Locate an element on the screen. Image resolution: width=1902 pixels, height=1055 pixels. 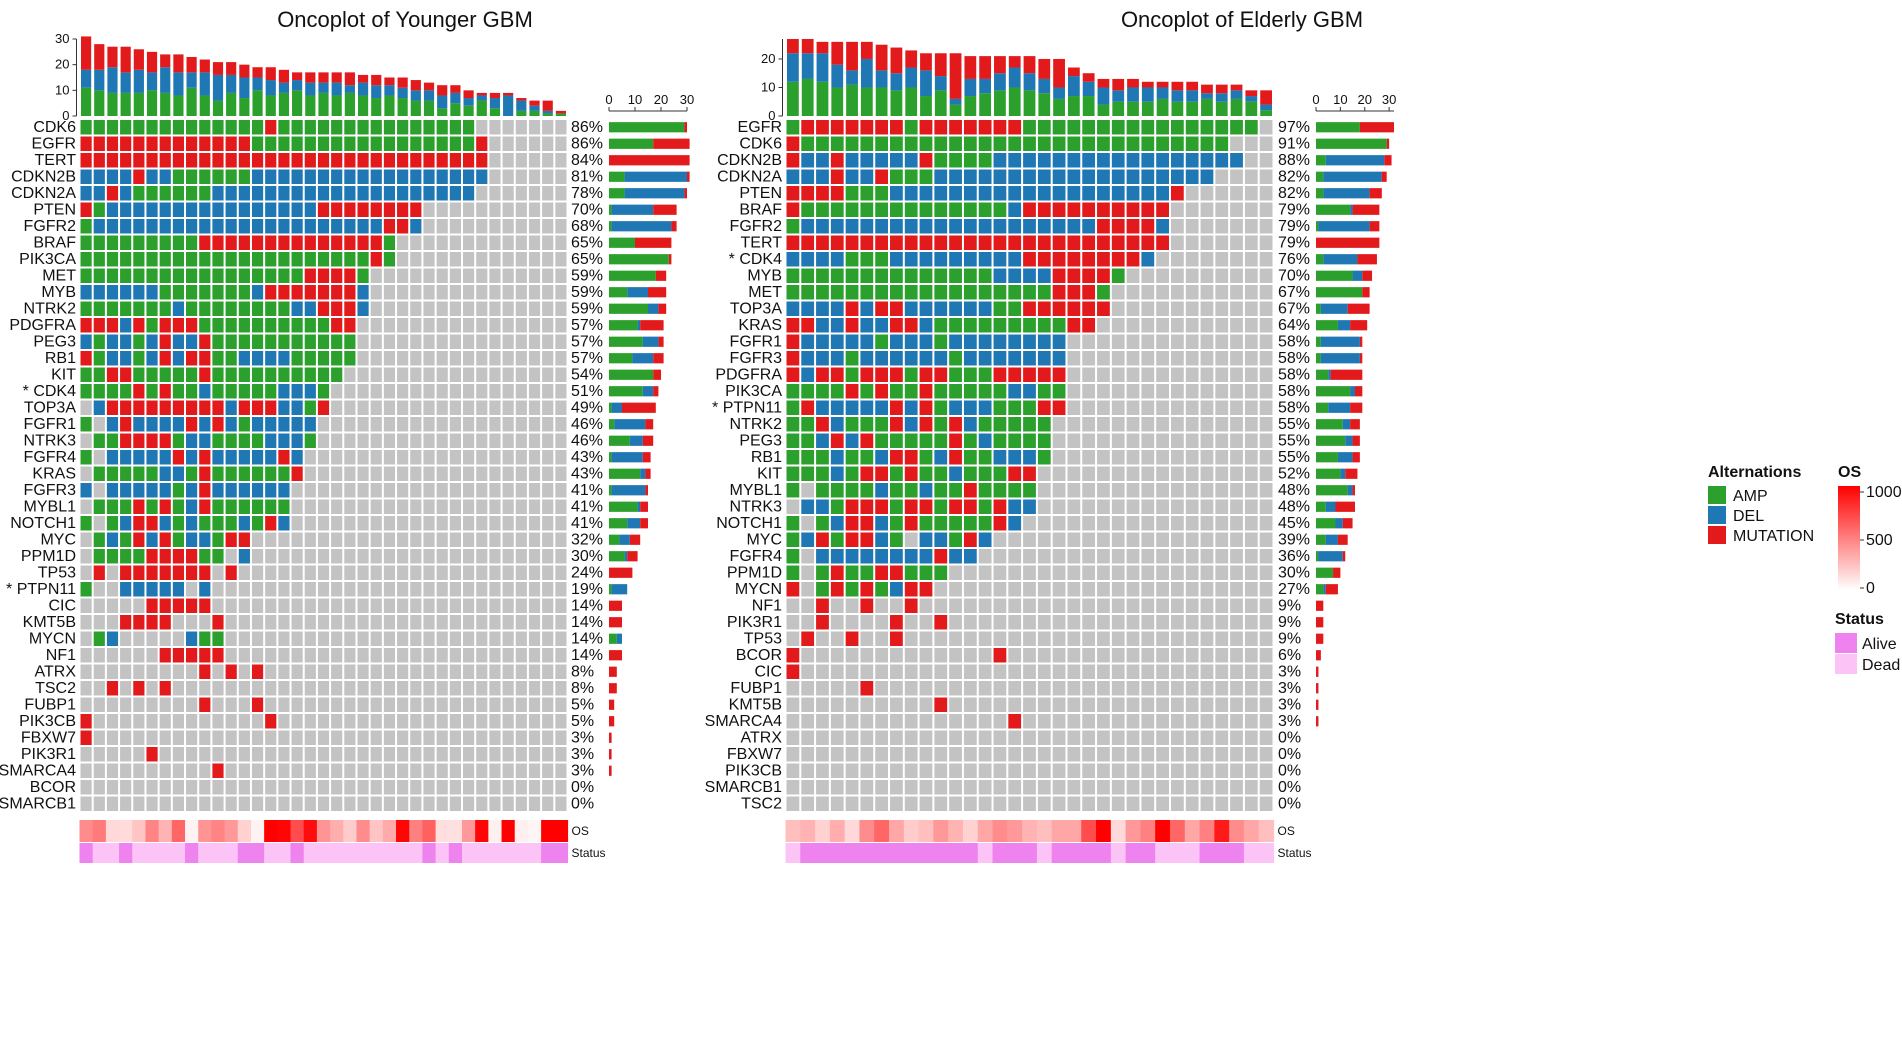
top-bar-segment-mut is located at coordinates (1118, 84).